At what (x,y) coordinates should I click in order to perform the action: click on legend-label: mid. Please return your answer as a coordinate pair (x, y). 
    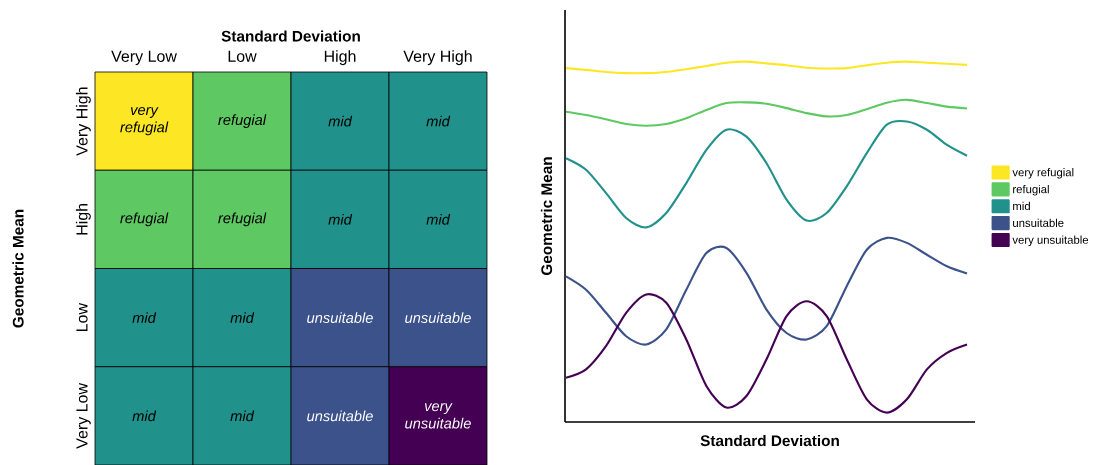
    Looking at the image, I should click on (1021, 206).